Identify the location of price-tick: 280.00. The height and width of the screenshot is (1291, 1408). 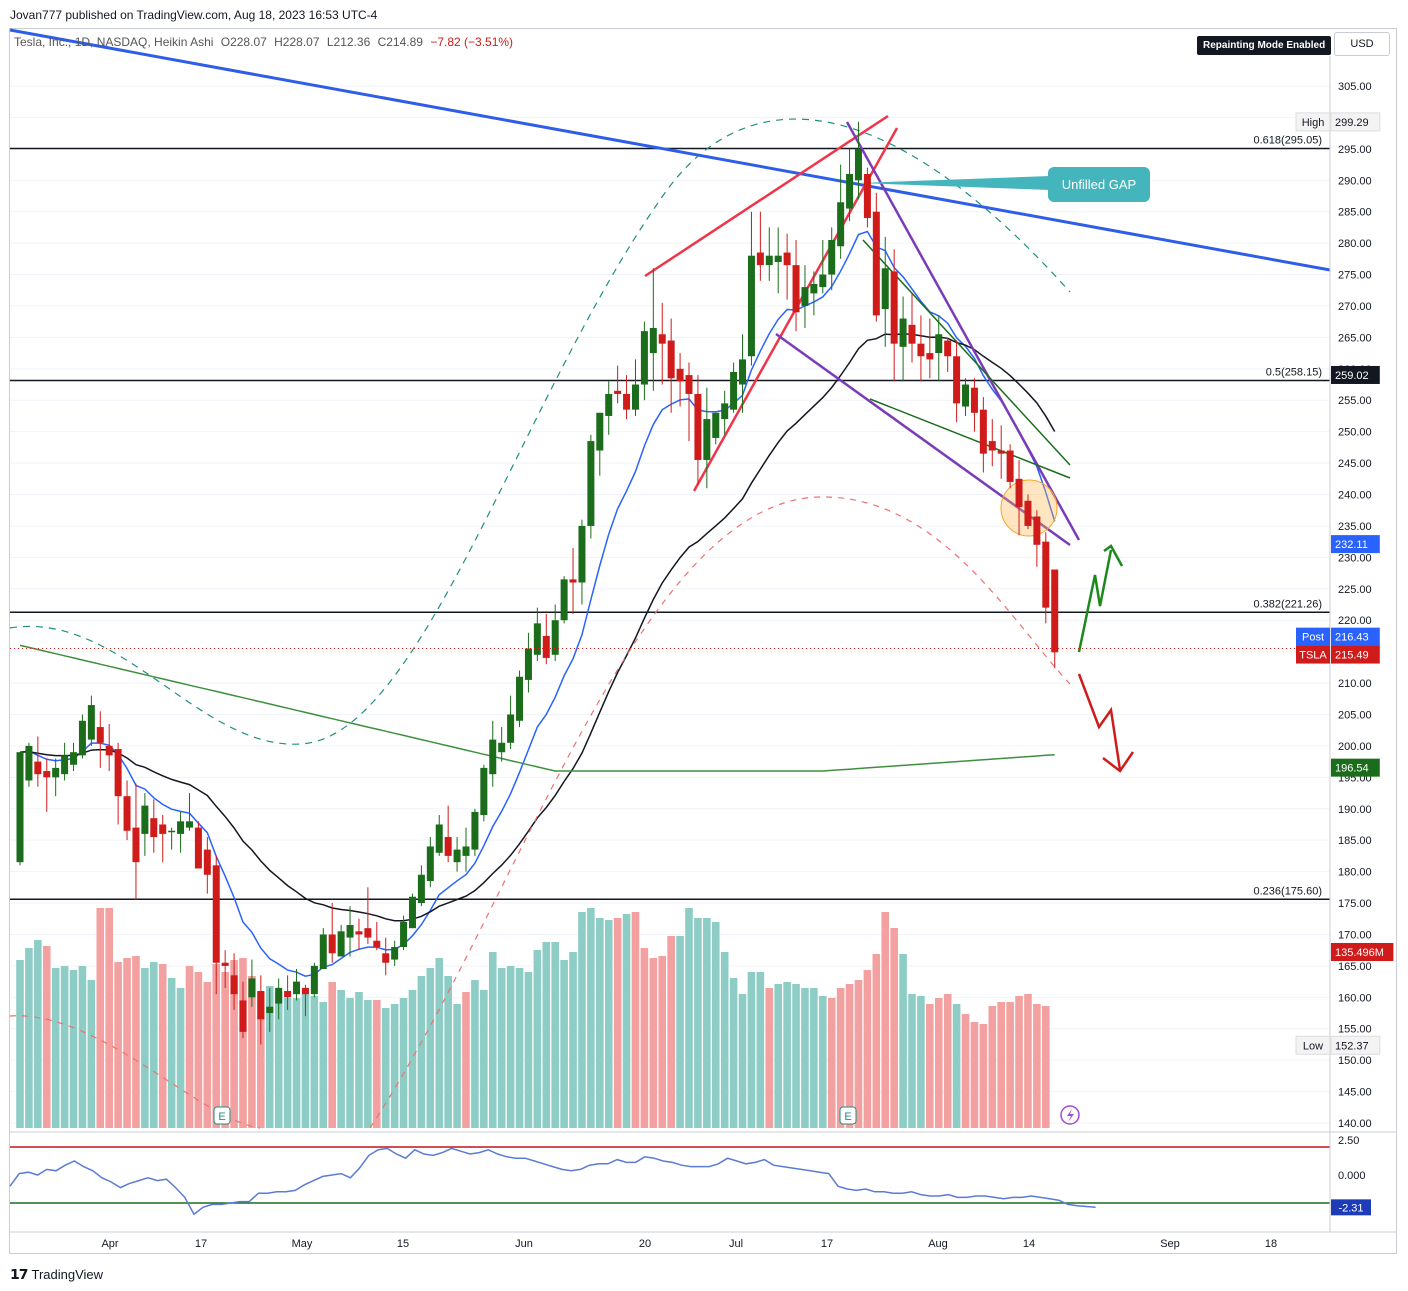
(1355, 244).